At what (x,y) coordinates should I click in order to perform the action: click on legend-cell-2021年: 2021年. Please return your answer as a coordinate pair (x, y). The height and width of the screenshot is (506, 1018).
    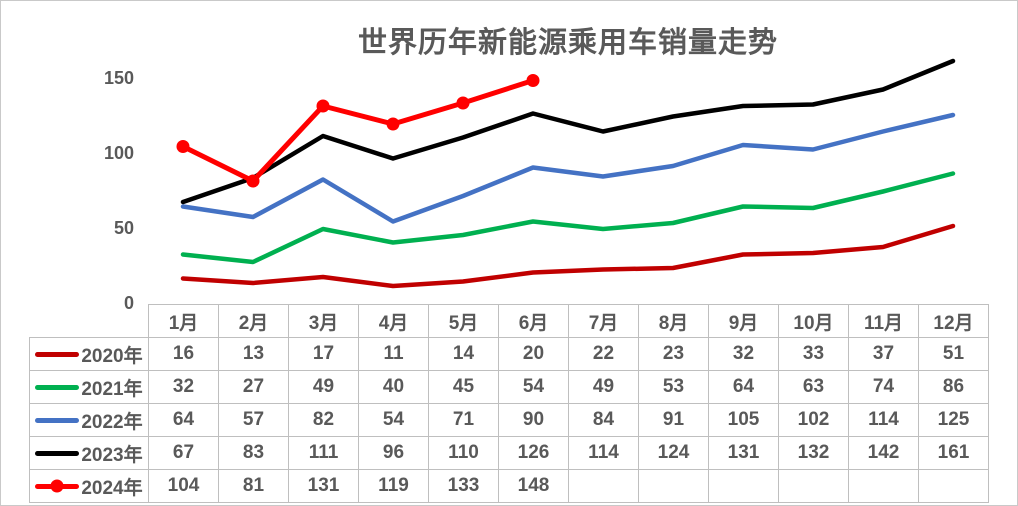
    Looking at the image, I should click on (89, 387).